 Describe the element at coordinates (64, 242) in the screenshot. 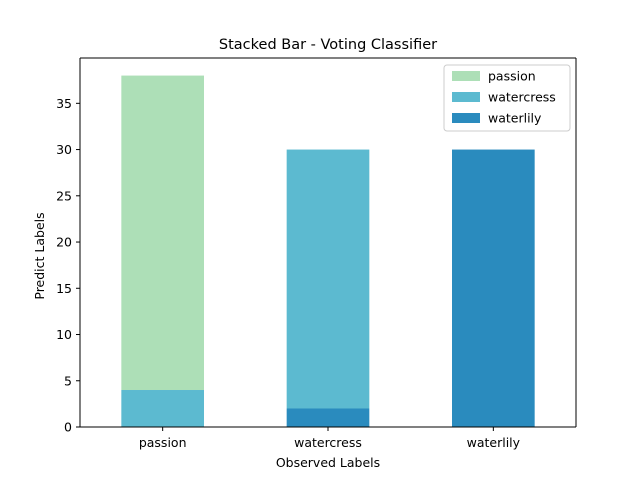

I see `y-tick-label: 20` at that location.